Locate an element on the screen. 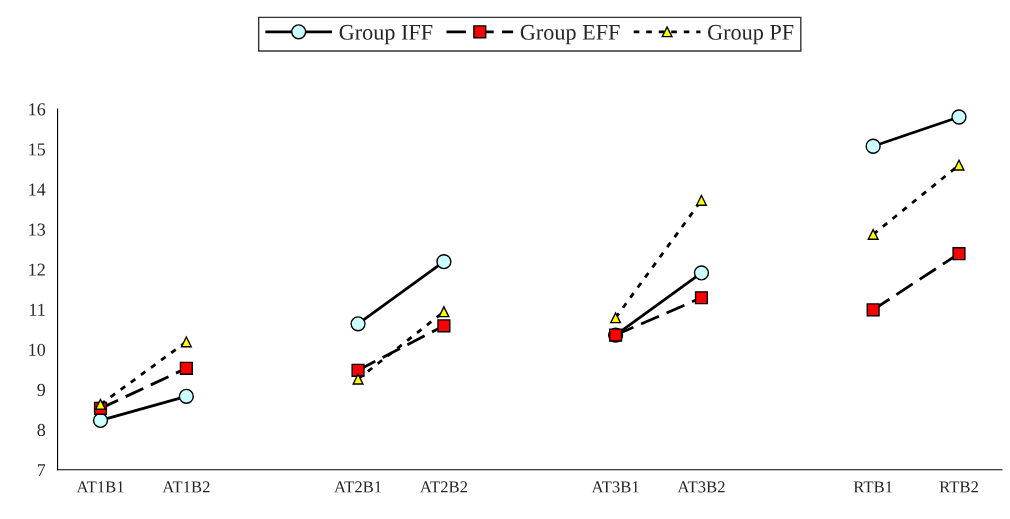  x-tick-label: AT1B1 is located at coordinates (100, 487).